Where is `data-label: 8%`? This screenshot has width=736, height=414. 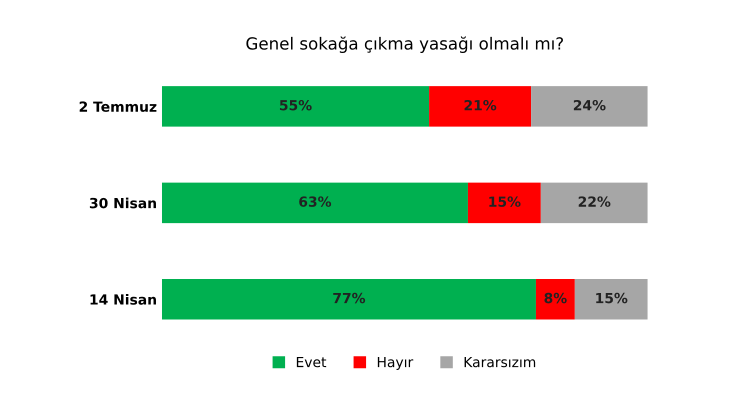
data-label: 8% is located at coordinates (555, 298).